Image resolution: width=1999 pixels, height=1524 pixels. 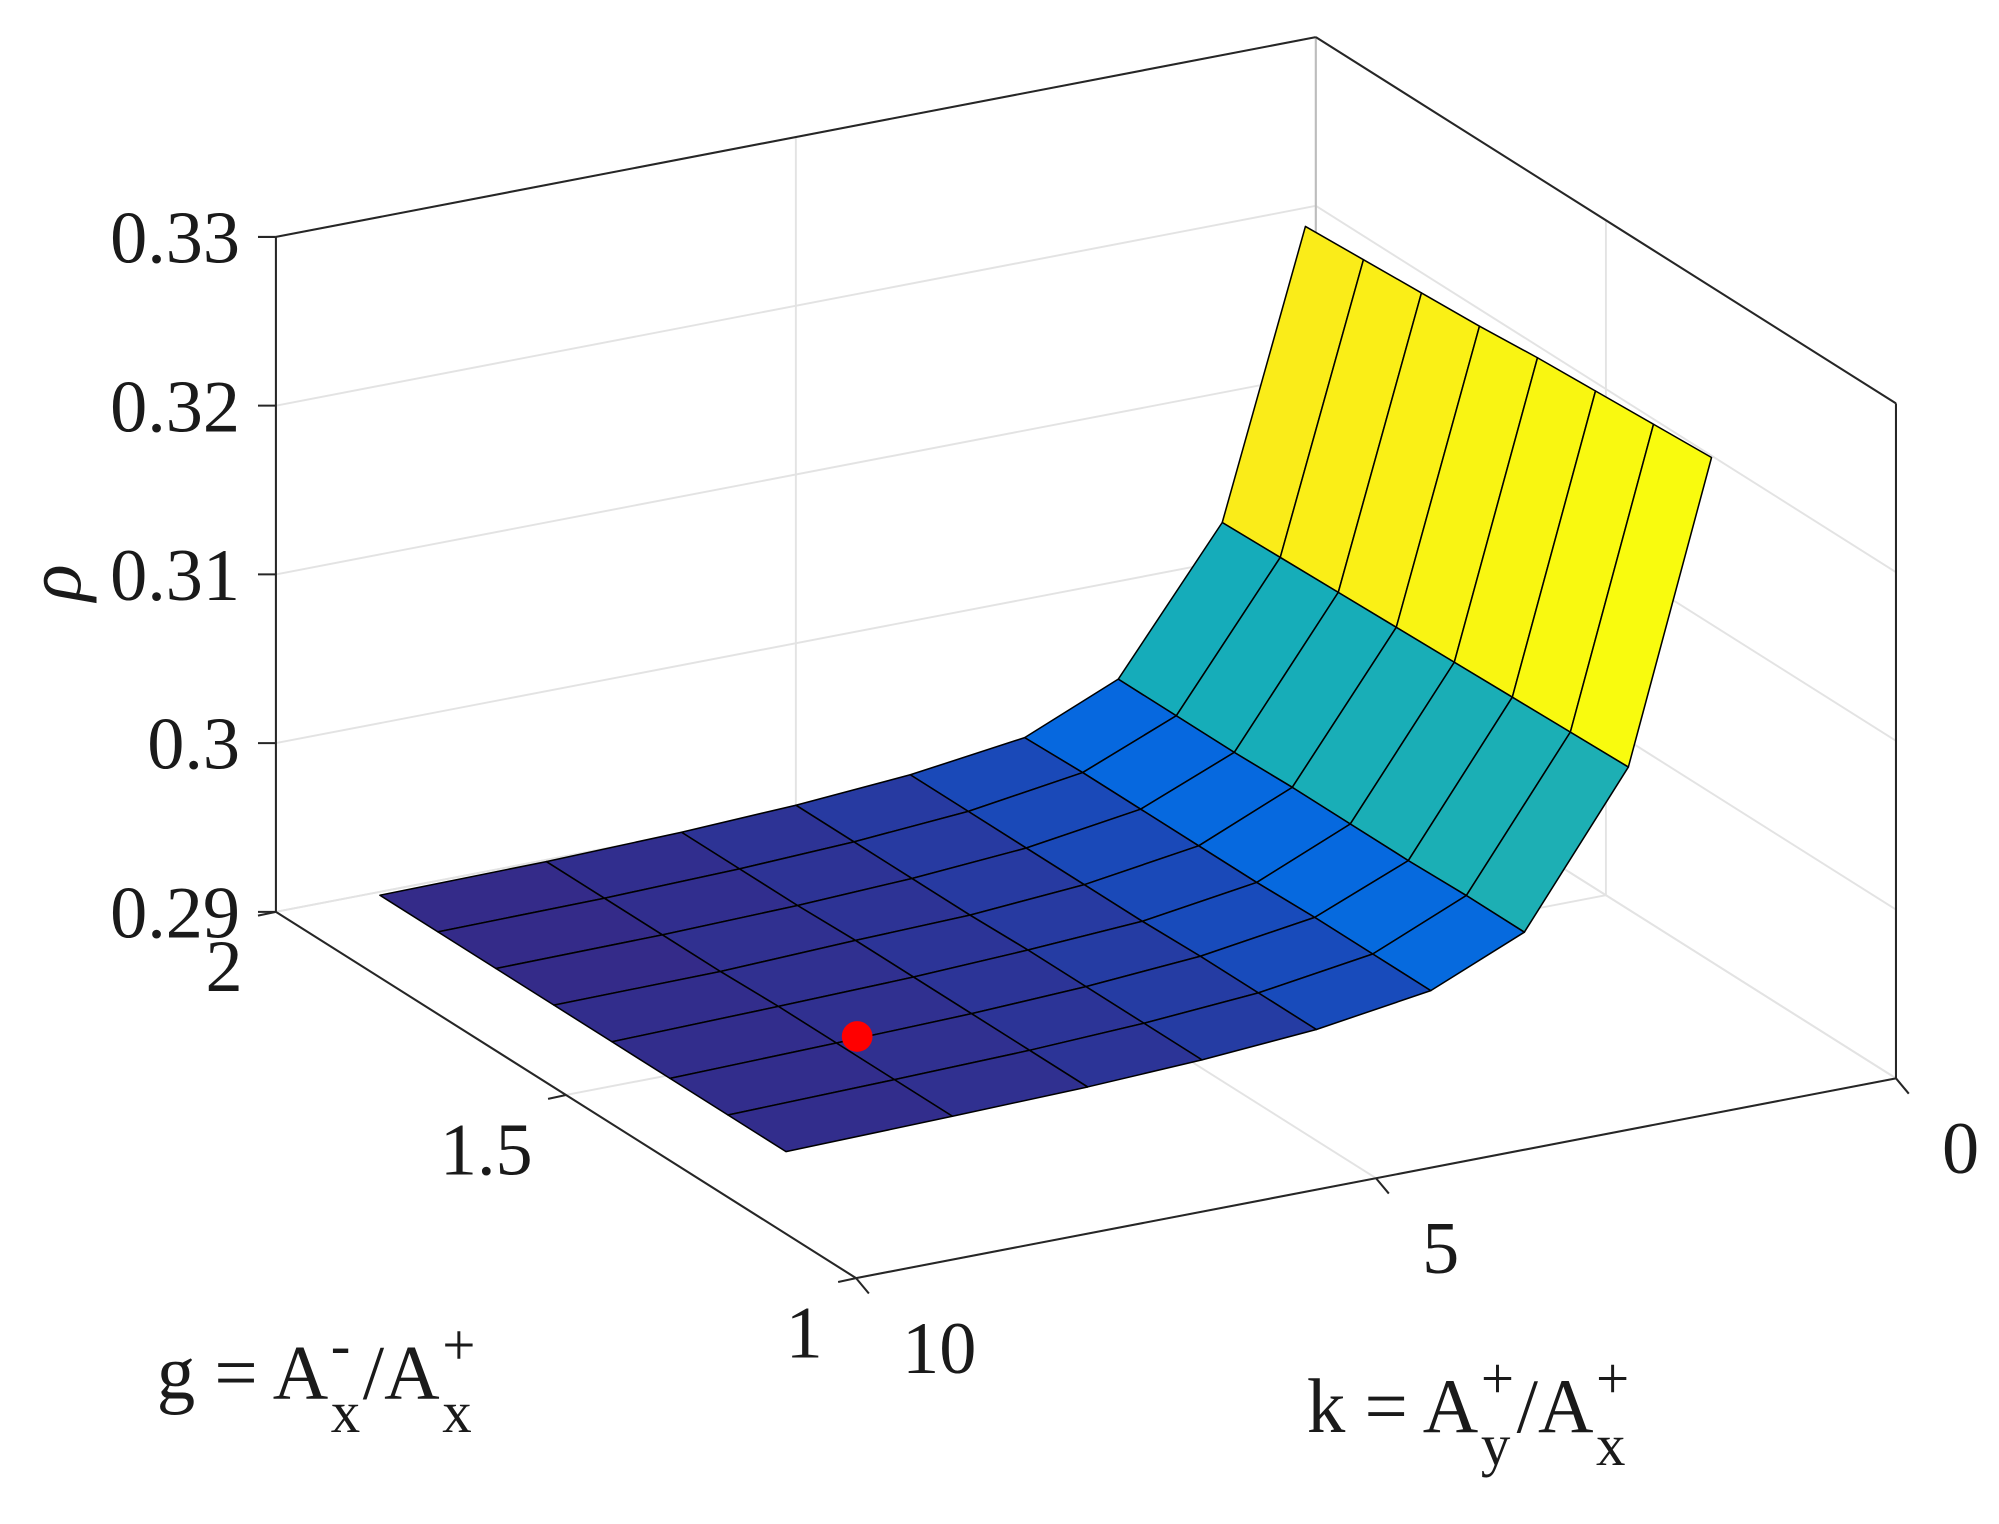 What do you see at coordinates (1392, 1406) in the screenshot?
I see `x-axis-label: k = A` at bounding box center [1392, 1406].